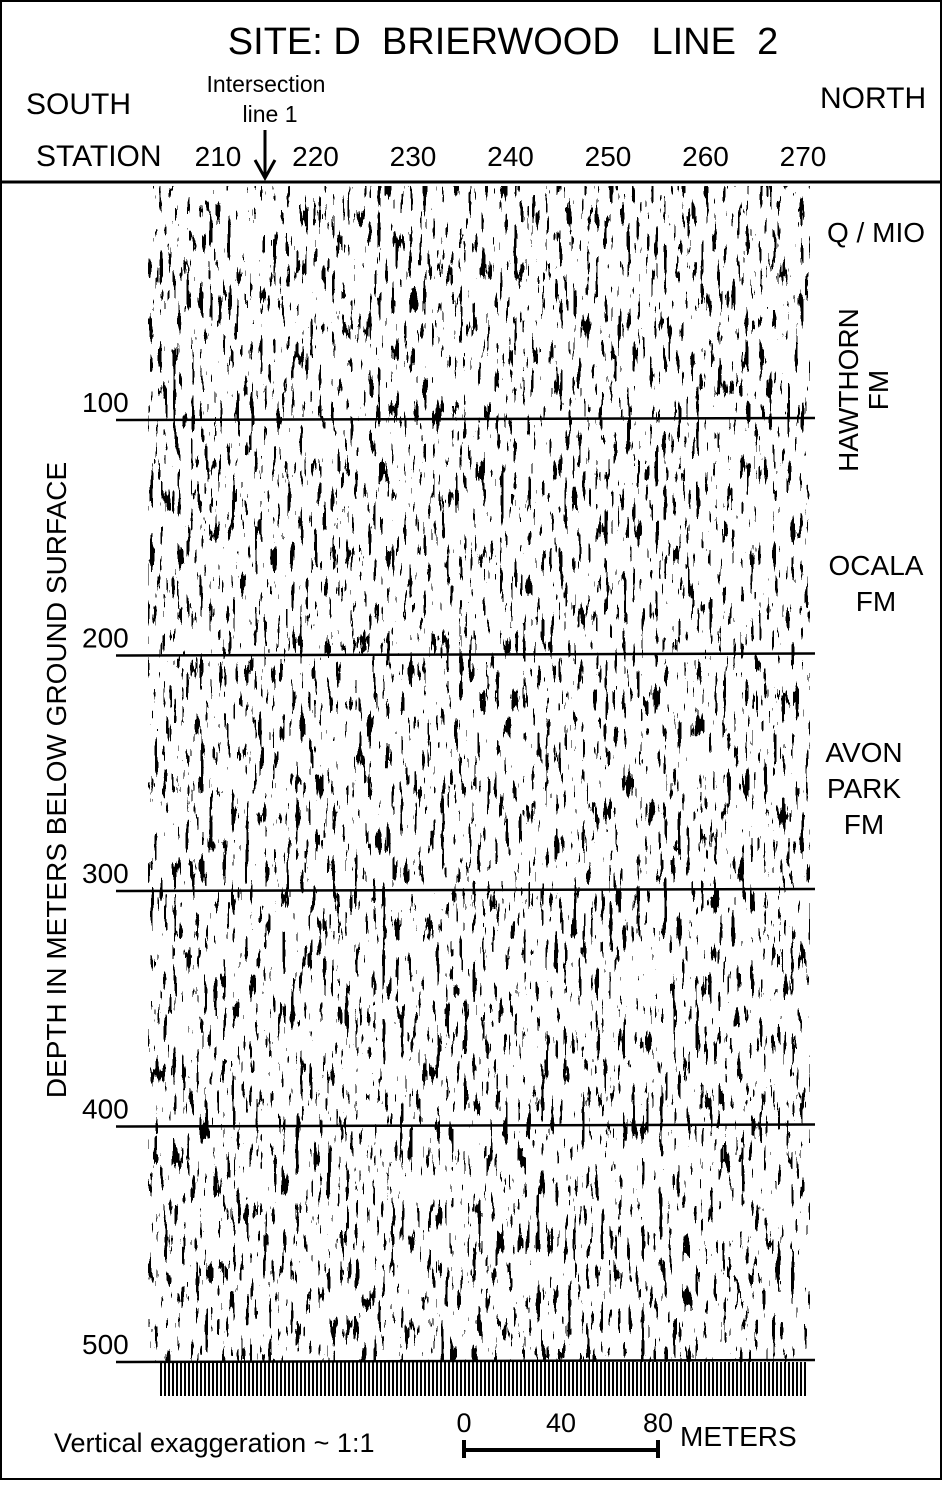 Image resolution: width=942 pixels, height=1485 pixels. I want to click on station-tick-label: 240, so click(510, 156).